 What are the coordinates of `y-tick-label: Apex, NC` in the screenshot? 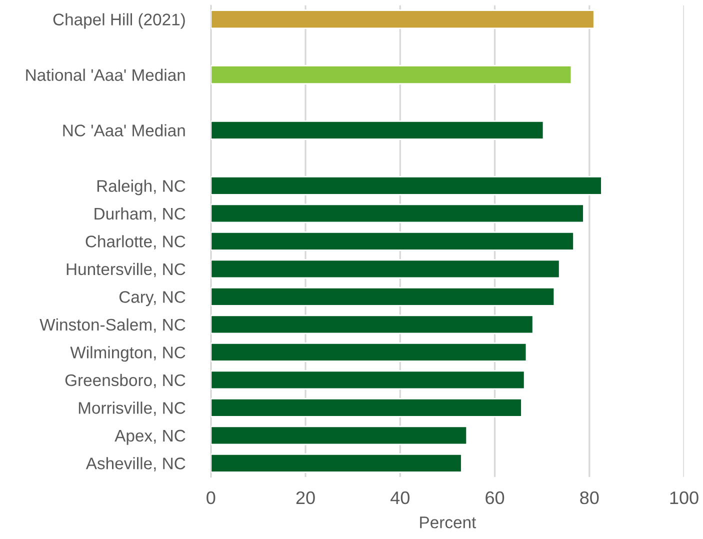 It's located at (150, 437).